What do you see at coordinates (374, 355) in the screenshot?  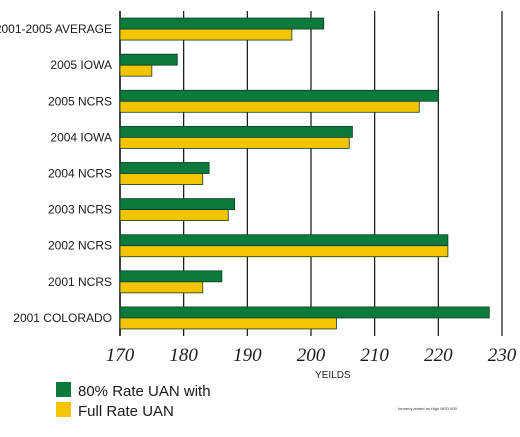 I see `x-tick-label: 210` at bounding box center [374, 355].